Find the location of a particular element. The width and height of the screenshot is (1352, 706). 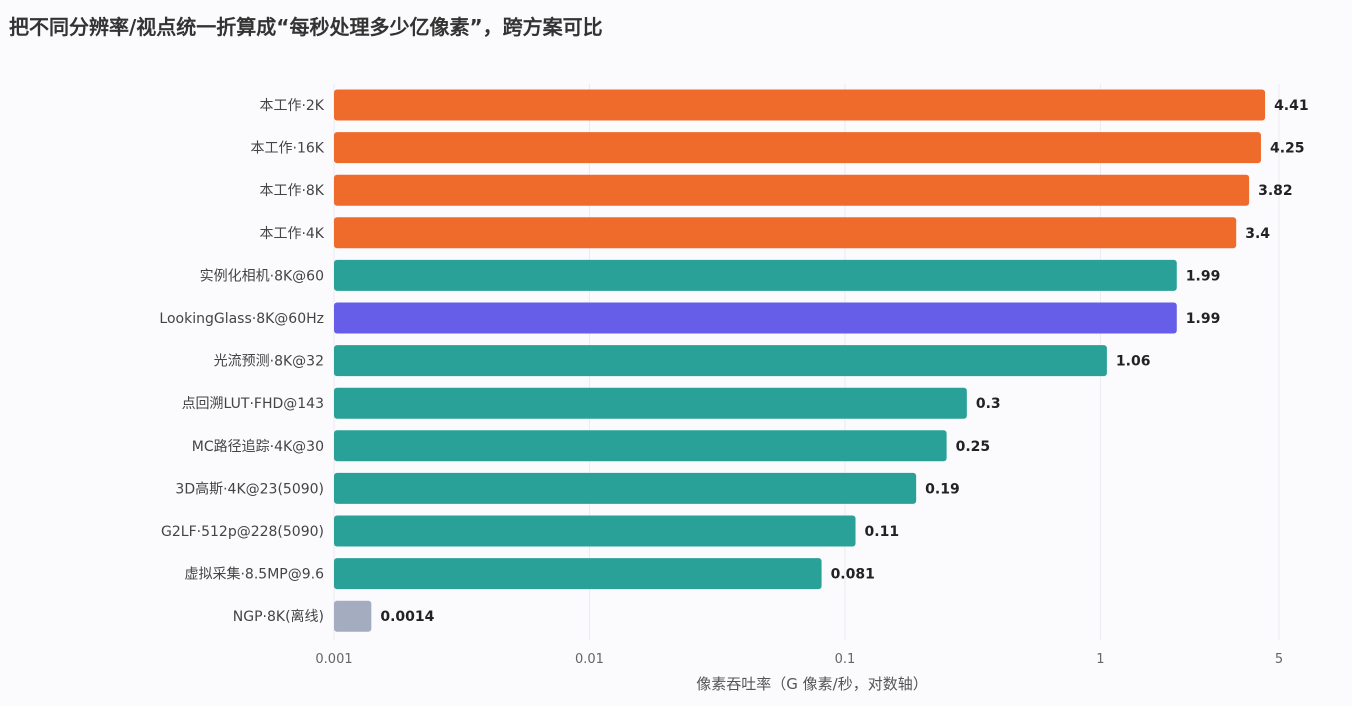

value-label: 0.3 is located at coordinates (988, 404).